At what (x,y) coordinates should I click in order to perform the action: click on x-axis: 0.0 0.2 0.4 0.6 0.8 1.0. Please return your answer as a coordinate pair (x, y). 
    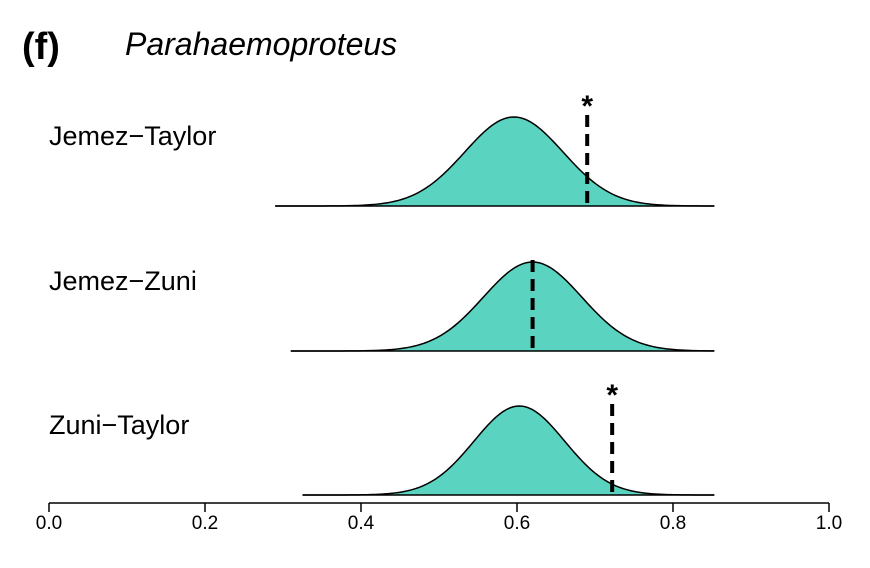
    Looking at the image, I should click on (439, 518).